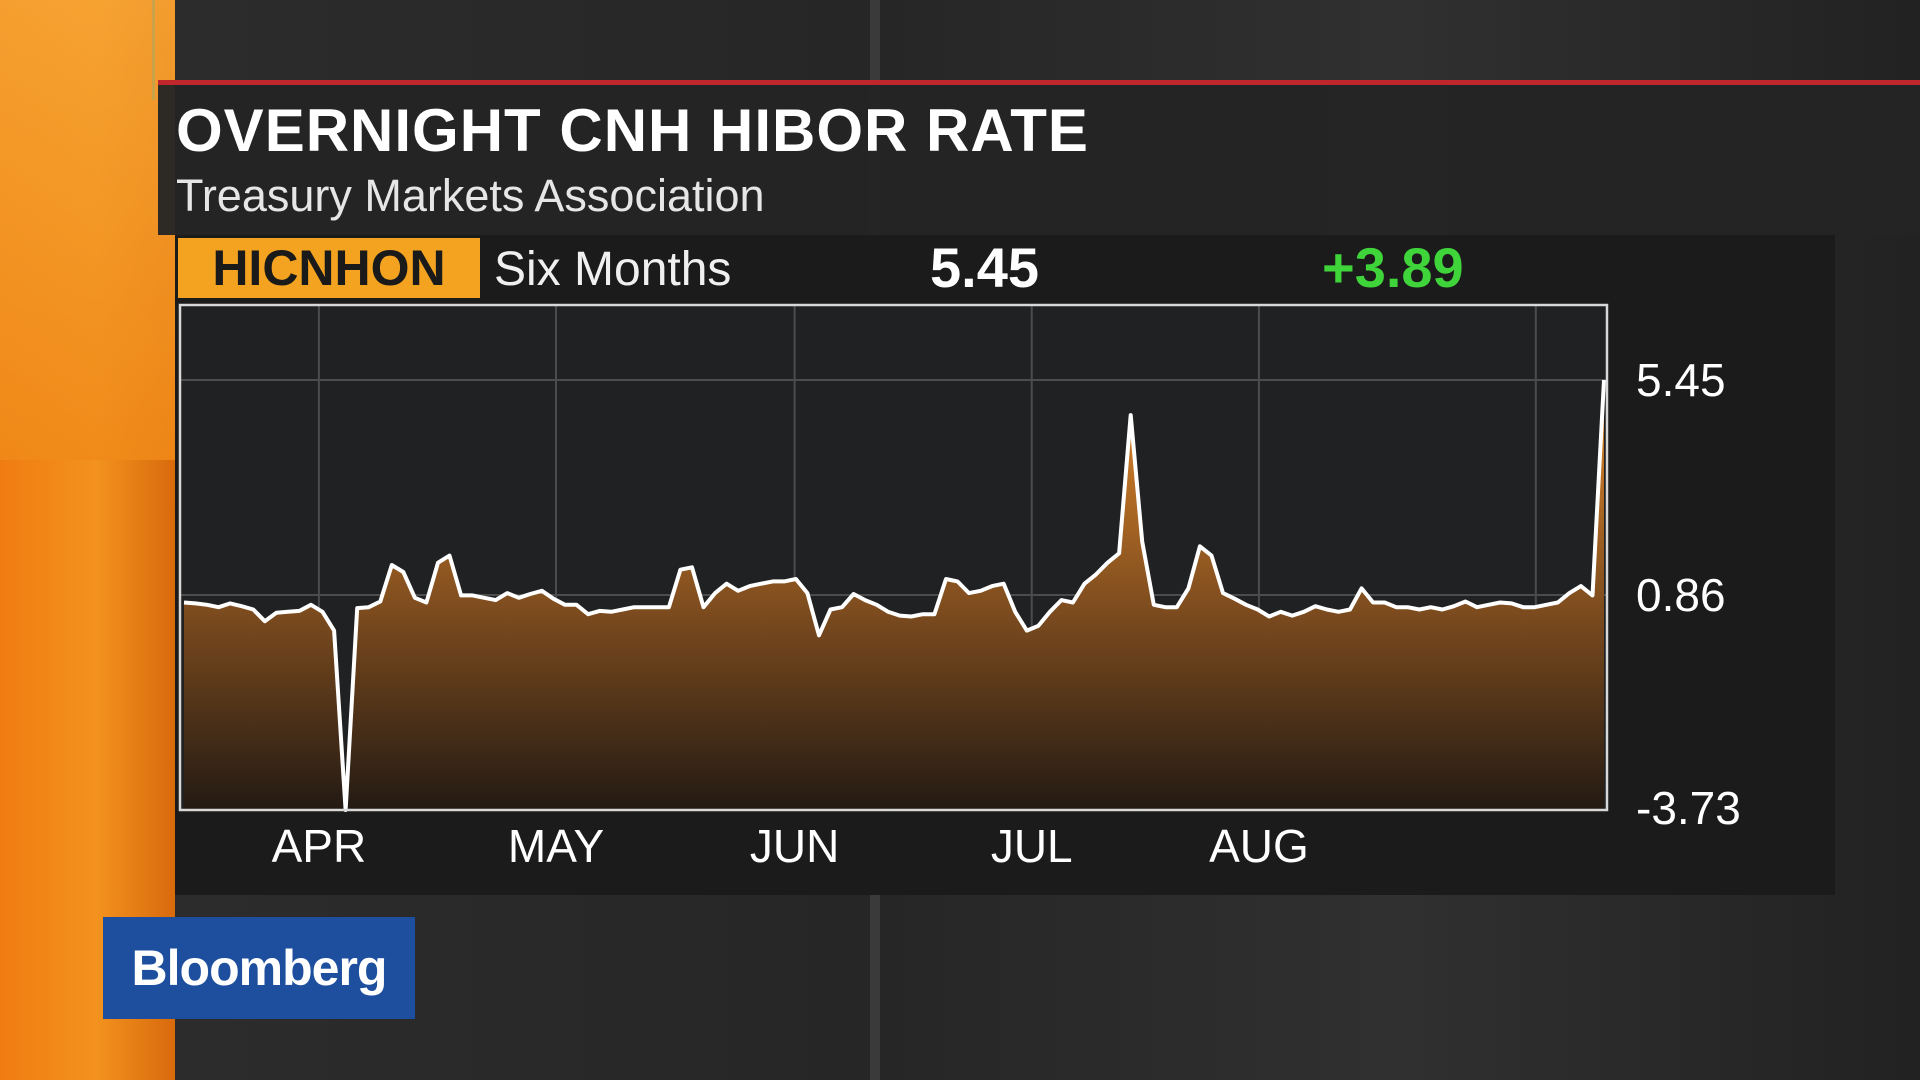  Describe the element at coordinates (1681, 380) in the screenshot. I see `y-tick-label: 5.45` at that location.